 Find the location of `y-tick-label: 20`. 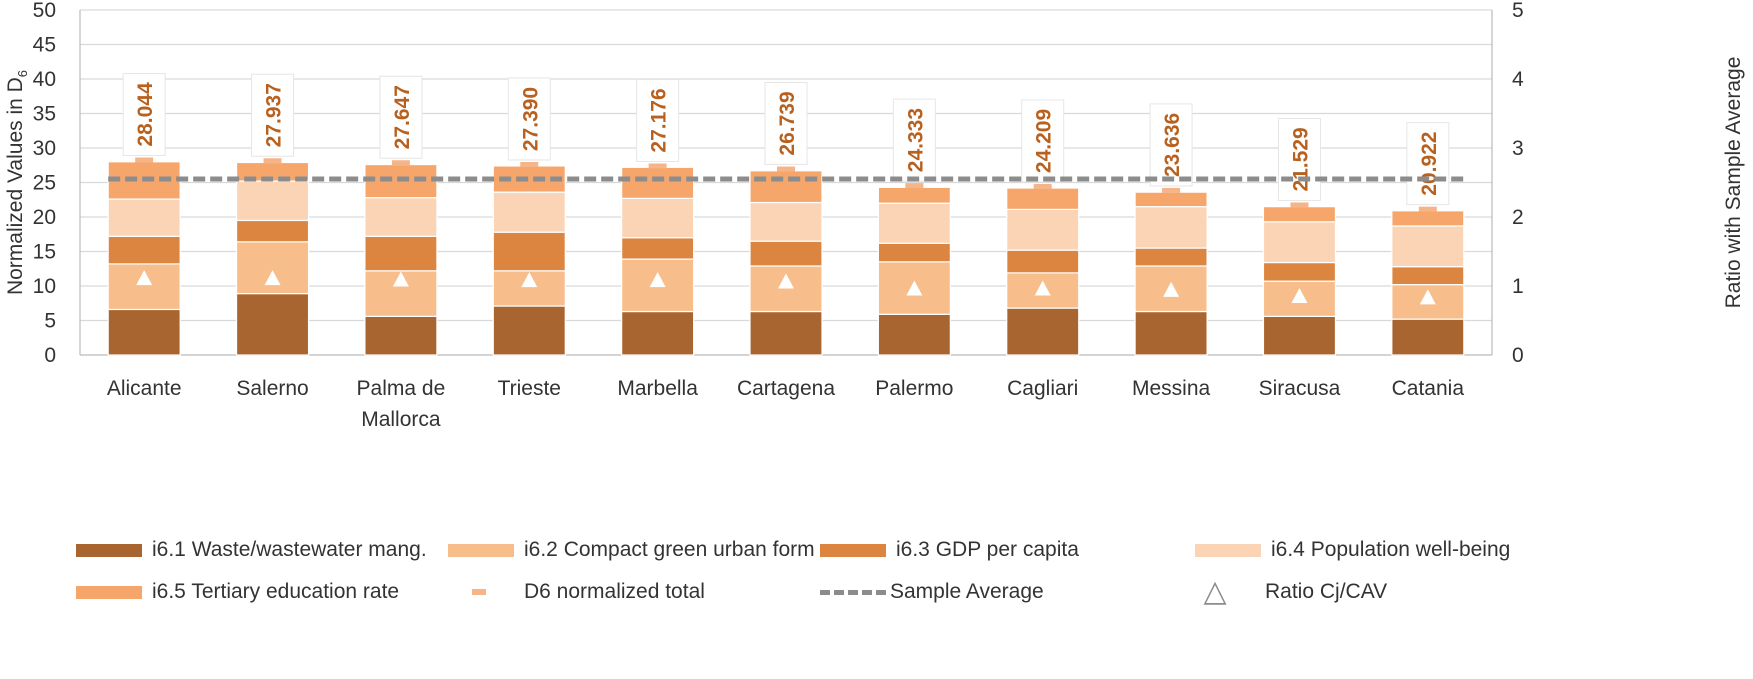

y-tick-label: 20 is located at coordinates (44, 217).